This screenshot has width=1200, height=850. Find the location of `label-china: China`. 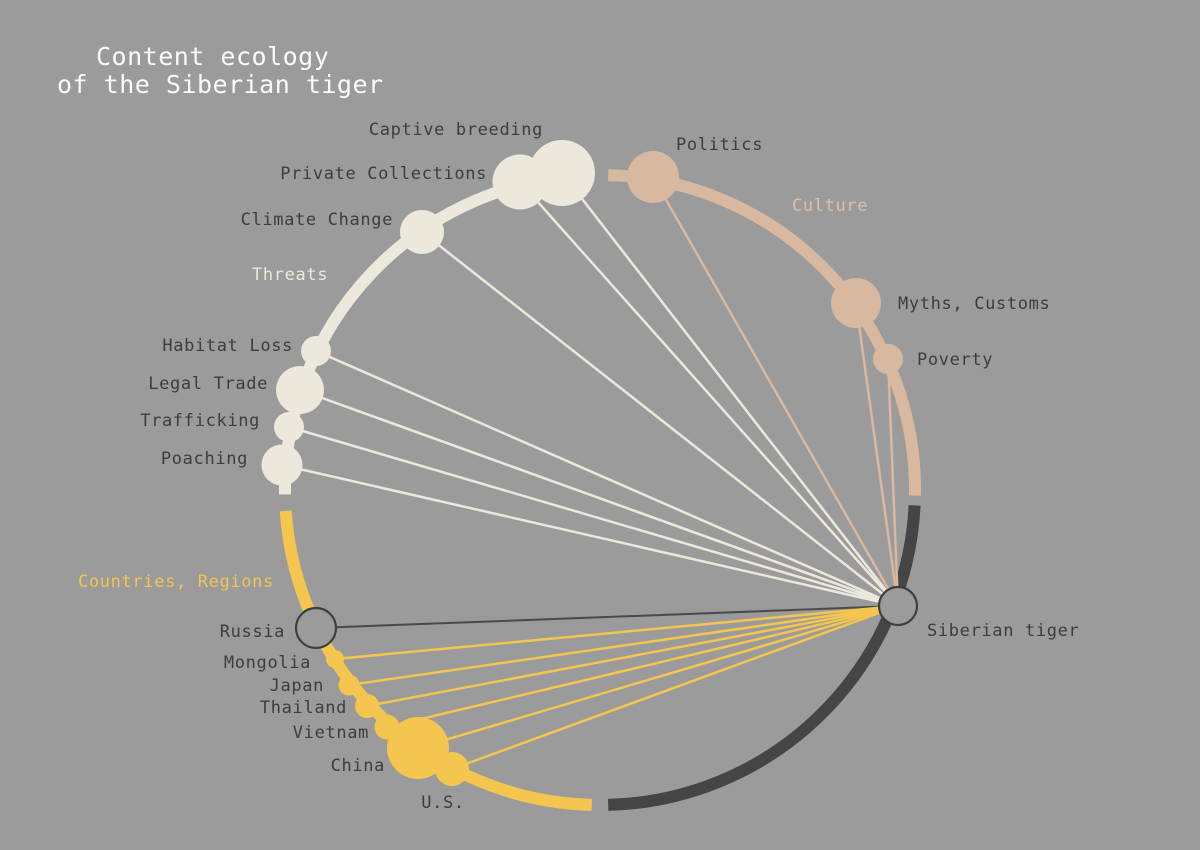

label-china: China is located at coordinates (358, 766).